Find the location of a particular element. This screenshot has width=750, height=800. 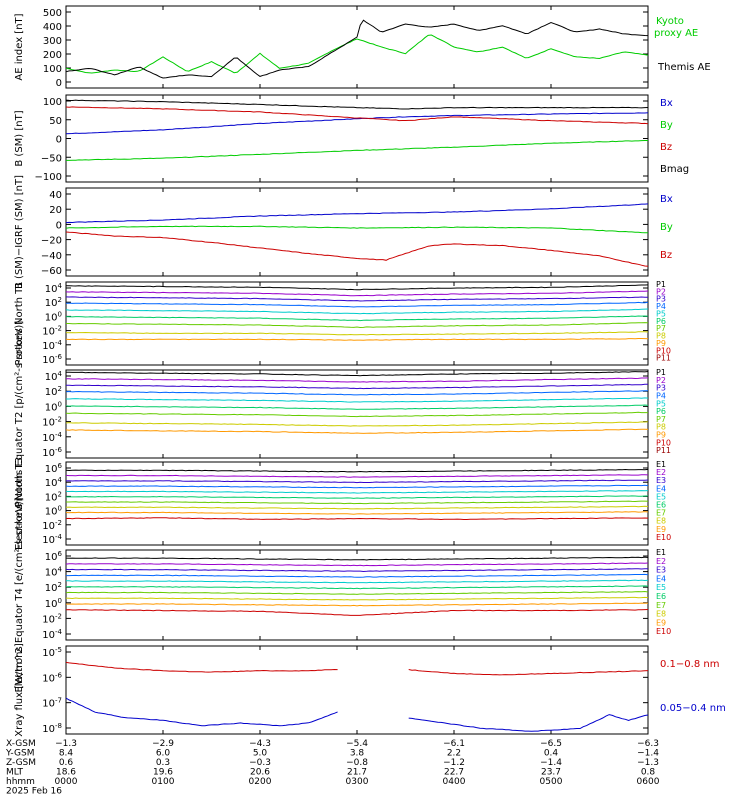

footer-value: 19.6 is located at coordinates (163, 773).